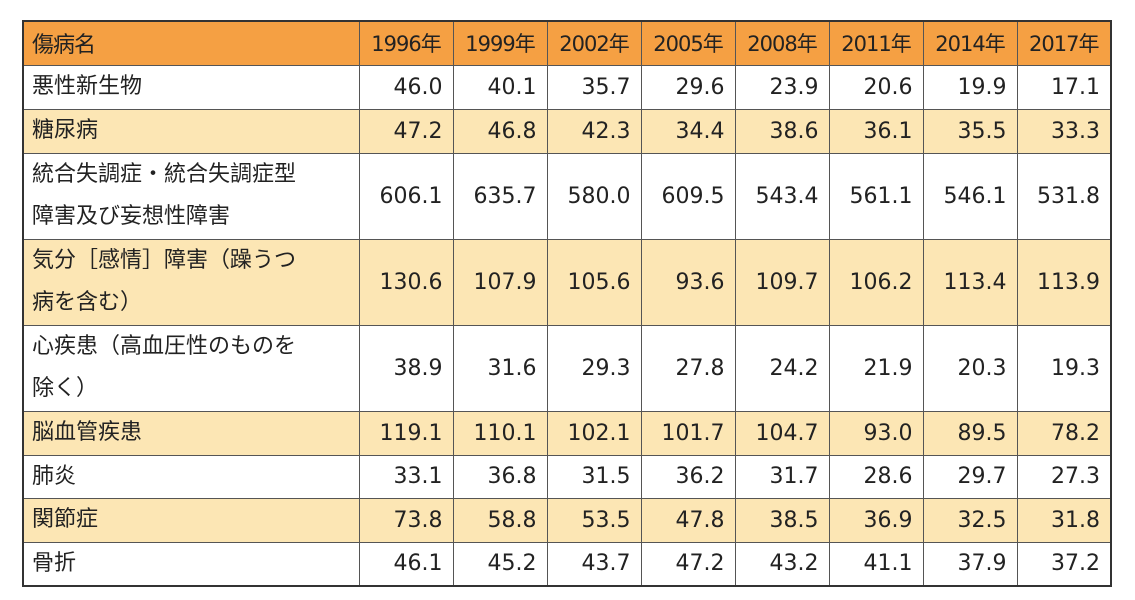 The width and height of the screenshot is (1135, 600). Describe the element at coordinates (1064, 433) in the screenshot. I see `value-cell: 78.2` at that location.